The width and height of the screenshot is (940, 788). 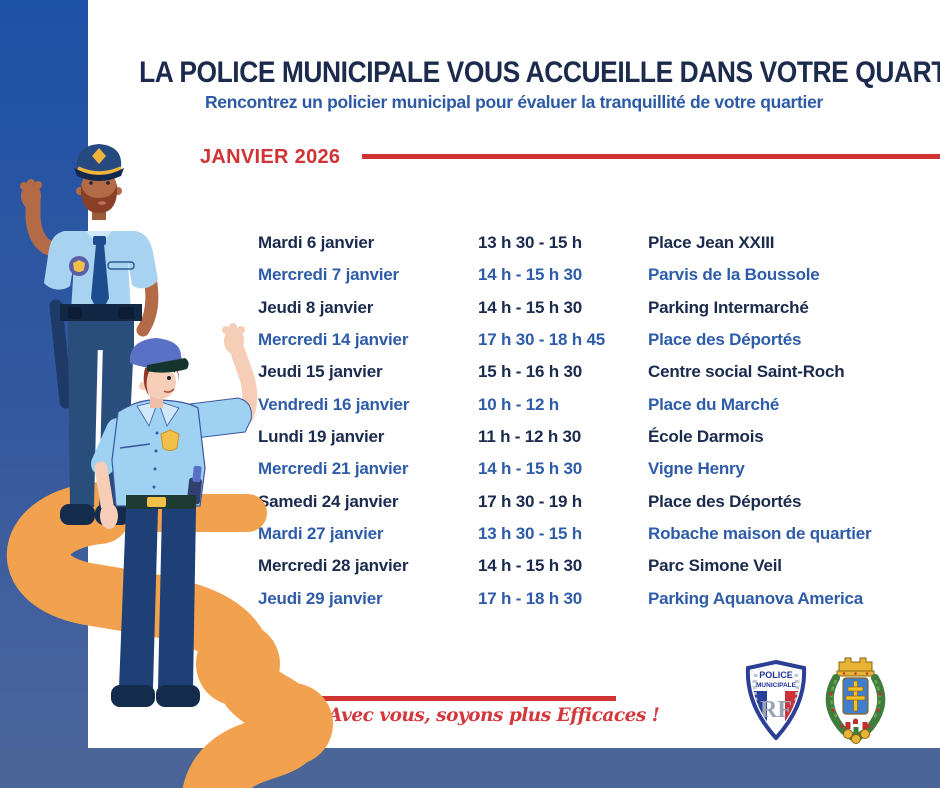 What do you see at coordinates (518, 404) in the screenshot?
I see `time-cell: 10 h - 12 h` at bounding box center [518, 404].